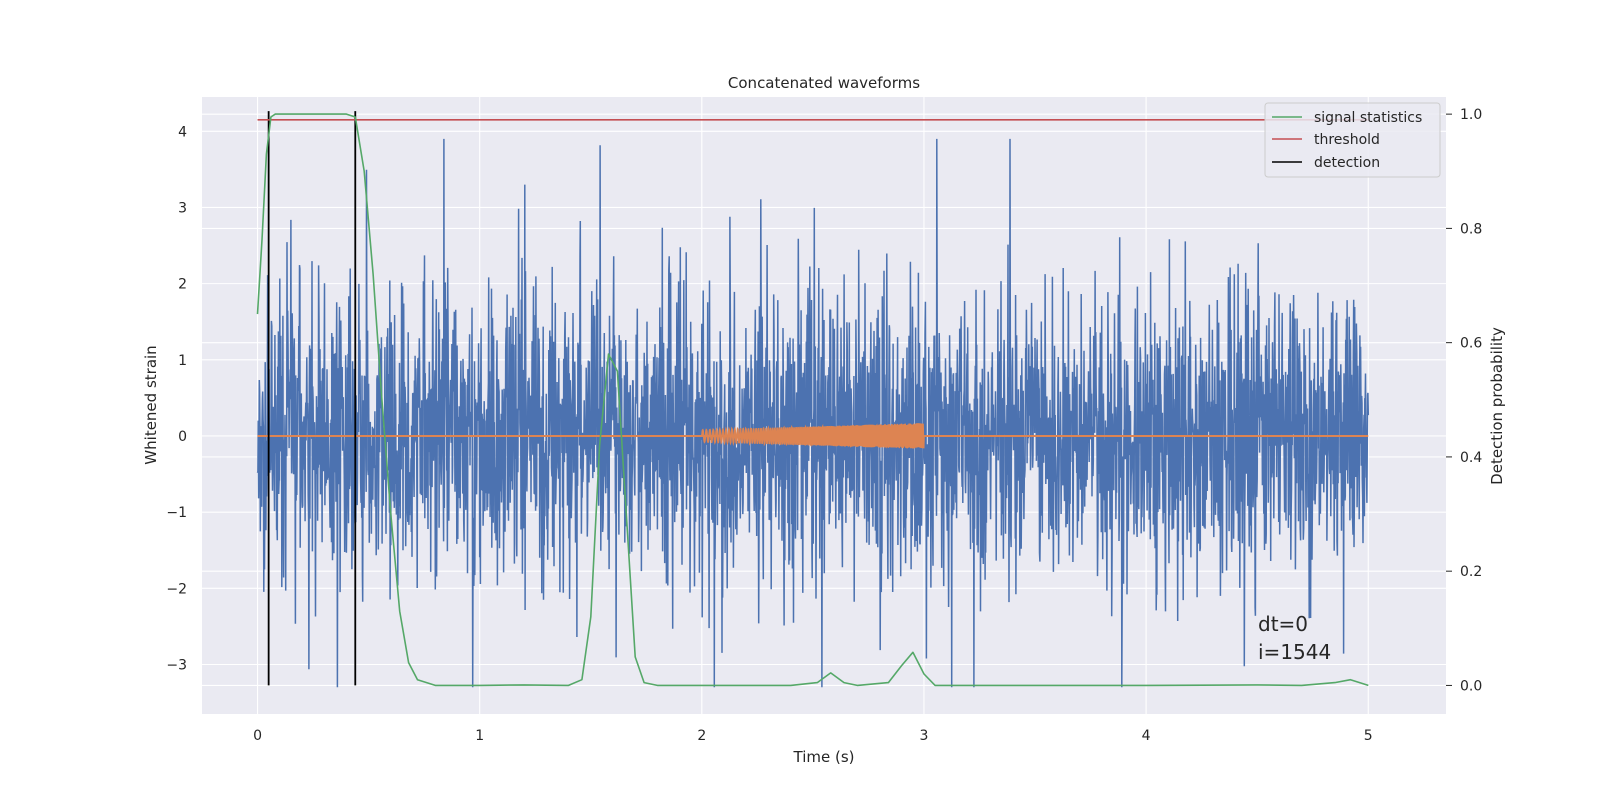 This screenshot has width=1600, height=800. I want to click on y-tick-label: 4, so click(182, 132).